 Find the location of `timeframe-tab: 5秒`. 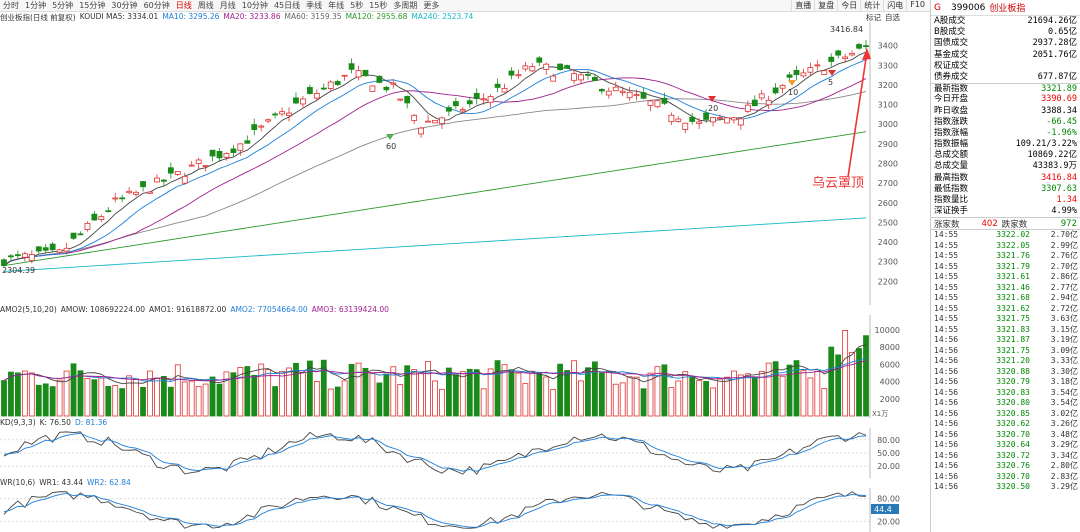

timeframe-tab: 5秒 is located at coordinates (357, 5).